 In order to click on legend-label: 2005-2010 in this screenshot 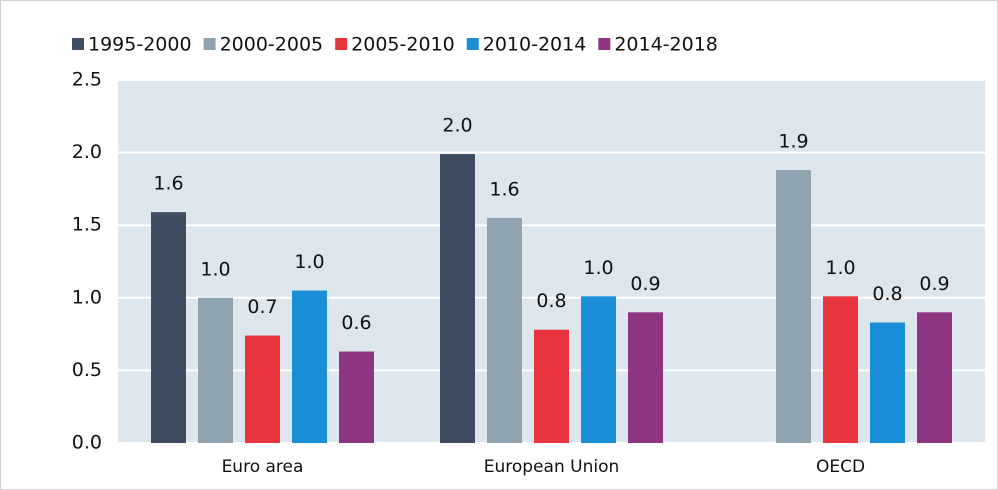, I will do `click(403, 45)`.